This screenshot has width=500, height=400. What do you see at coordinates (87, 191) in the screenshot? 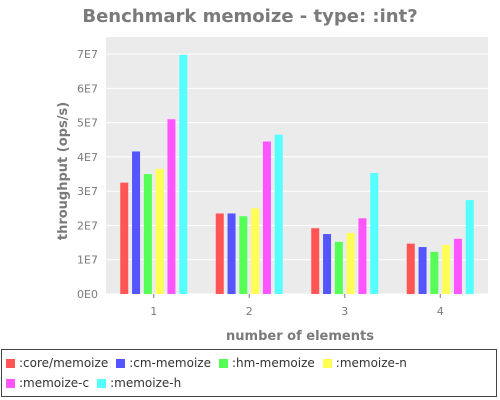
I see `y-tick-label: 3E7` at bounding box center [87, 191].